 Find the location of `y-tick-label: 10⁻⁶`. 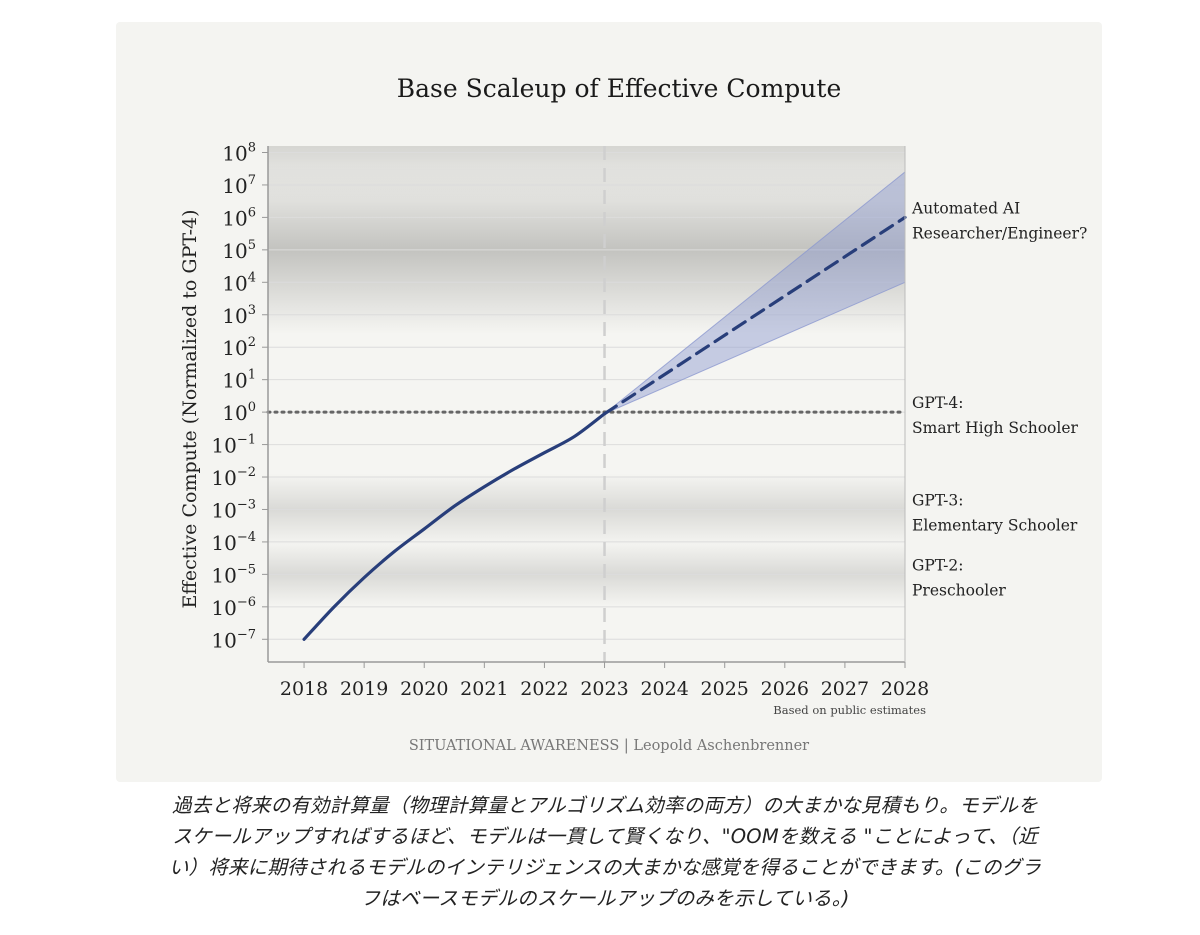

y-tick-label: 10⁻⁶ is located at coordinates (233, 607).